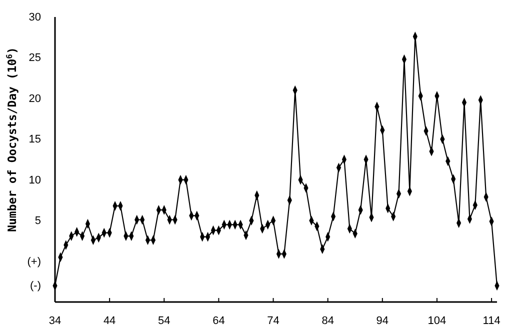  What do you see at coordinates (55, 320) in the screenshot?
I see `x-tick-label: 34` at bounding box center [55, 320].